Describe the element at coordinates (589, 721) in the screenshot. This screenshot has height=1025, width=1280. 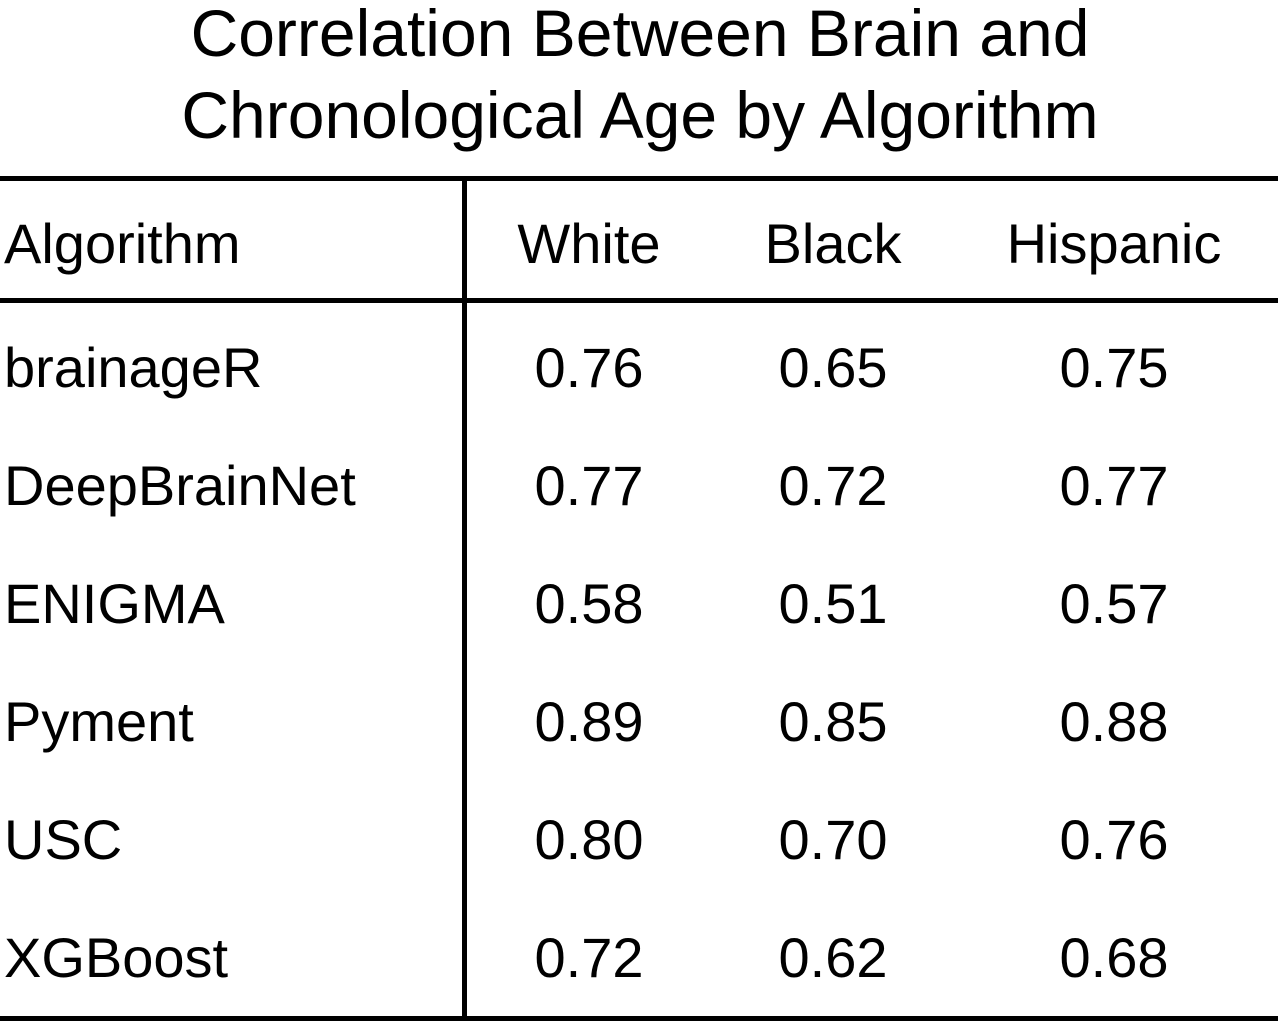
I see `cell-white: 0.89` at that location.